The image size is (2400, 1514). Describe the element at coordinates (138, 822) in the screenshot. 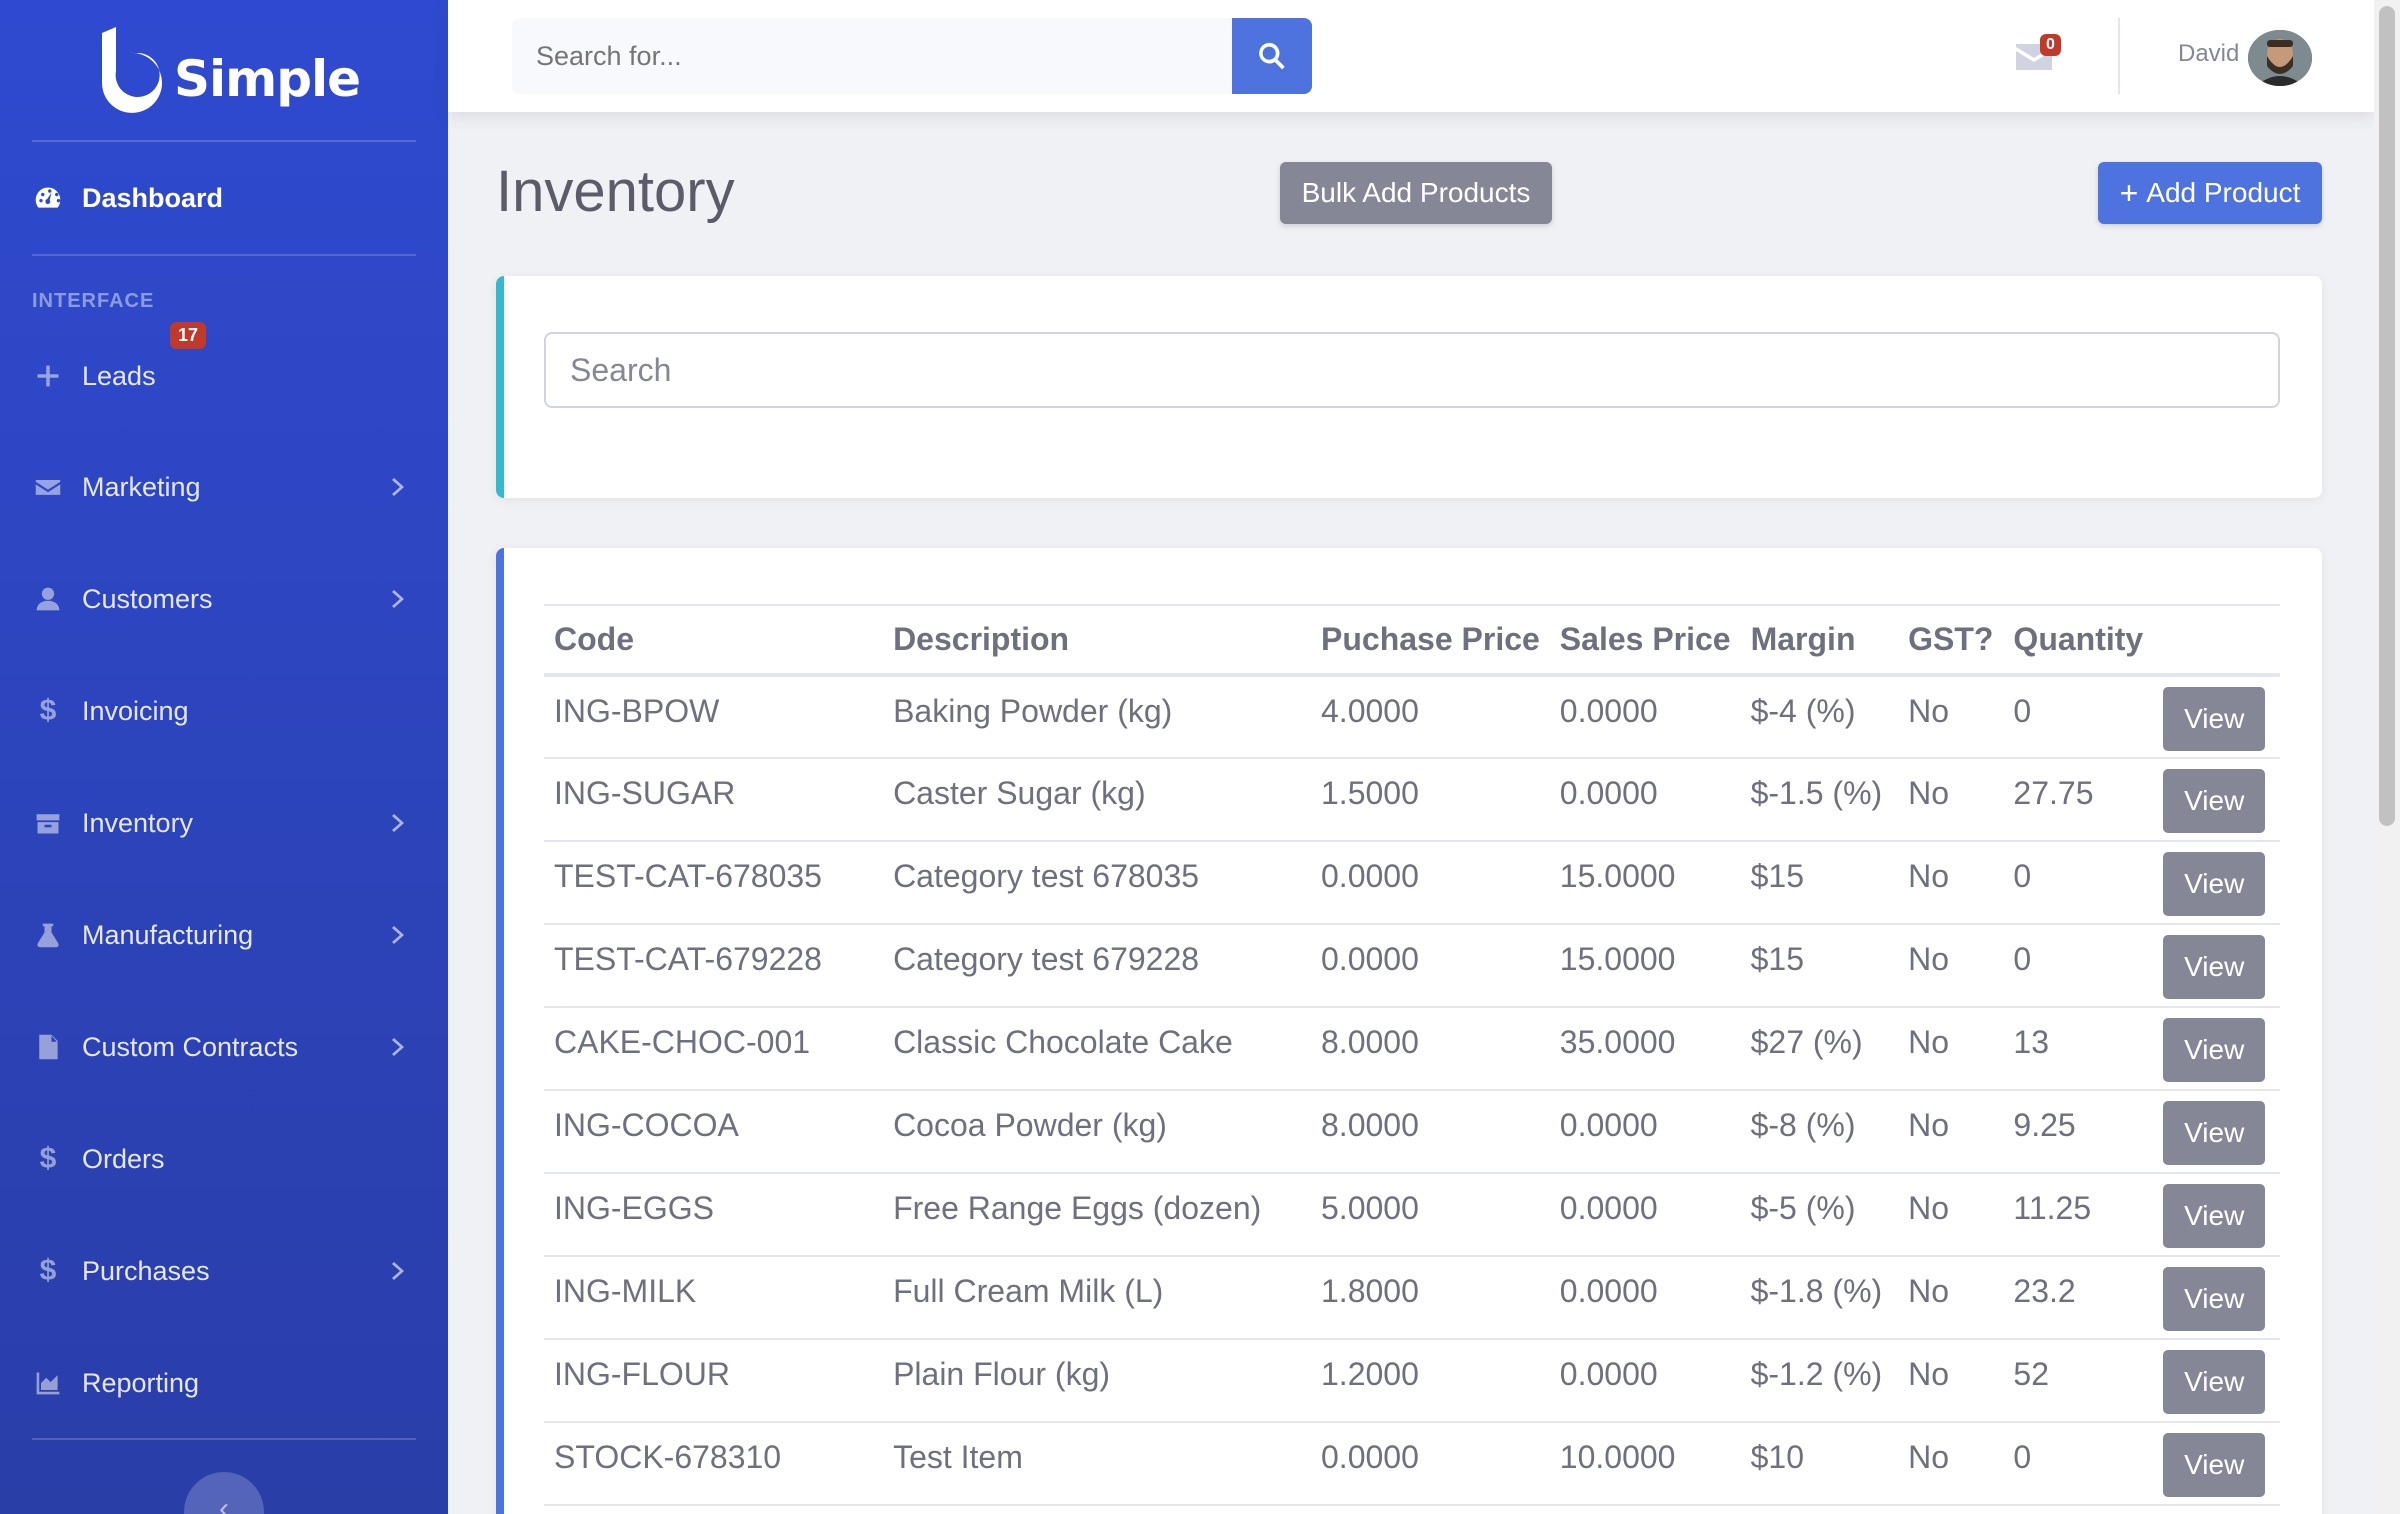

I see `sidebar-item-label: Inventory` at that location.